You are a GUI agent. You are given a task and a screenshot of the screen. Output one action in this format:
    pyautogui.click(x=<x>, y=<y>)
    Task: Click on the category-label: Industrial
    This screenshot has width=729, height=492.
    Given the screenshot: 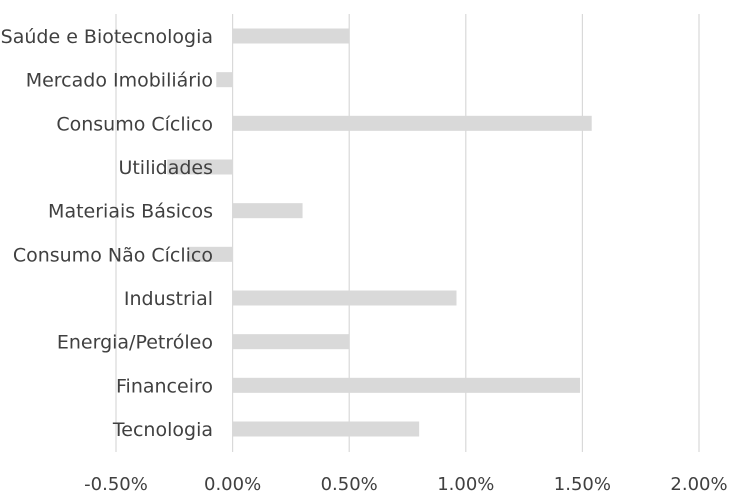 What is the action you would take?
    pyautogui.click(x=168, y=299)
    